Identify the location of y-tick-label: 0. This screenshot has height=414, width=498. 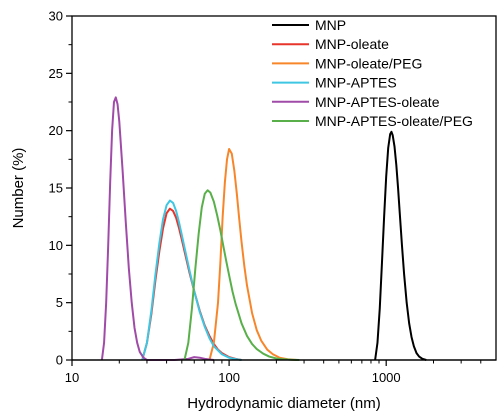
(59, 360).